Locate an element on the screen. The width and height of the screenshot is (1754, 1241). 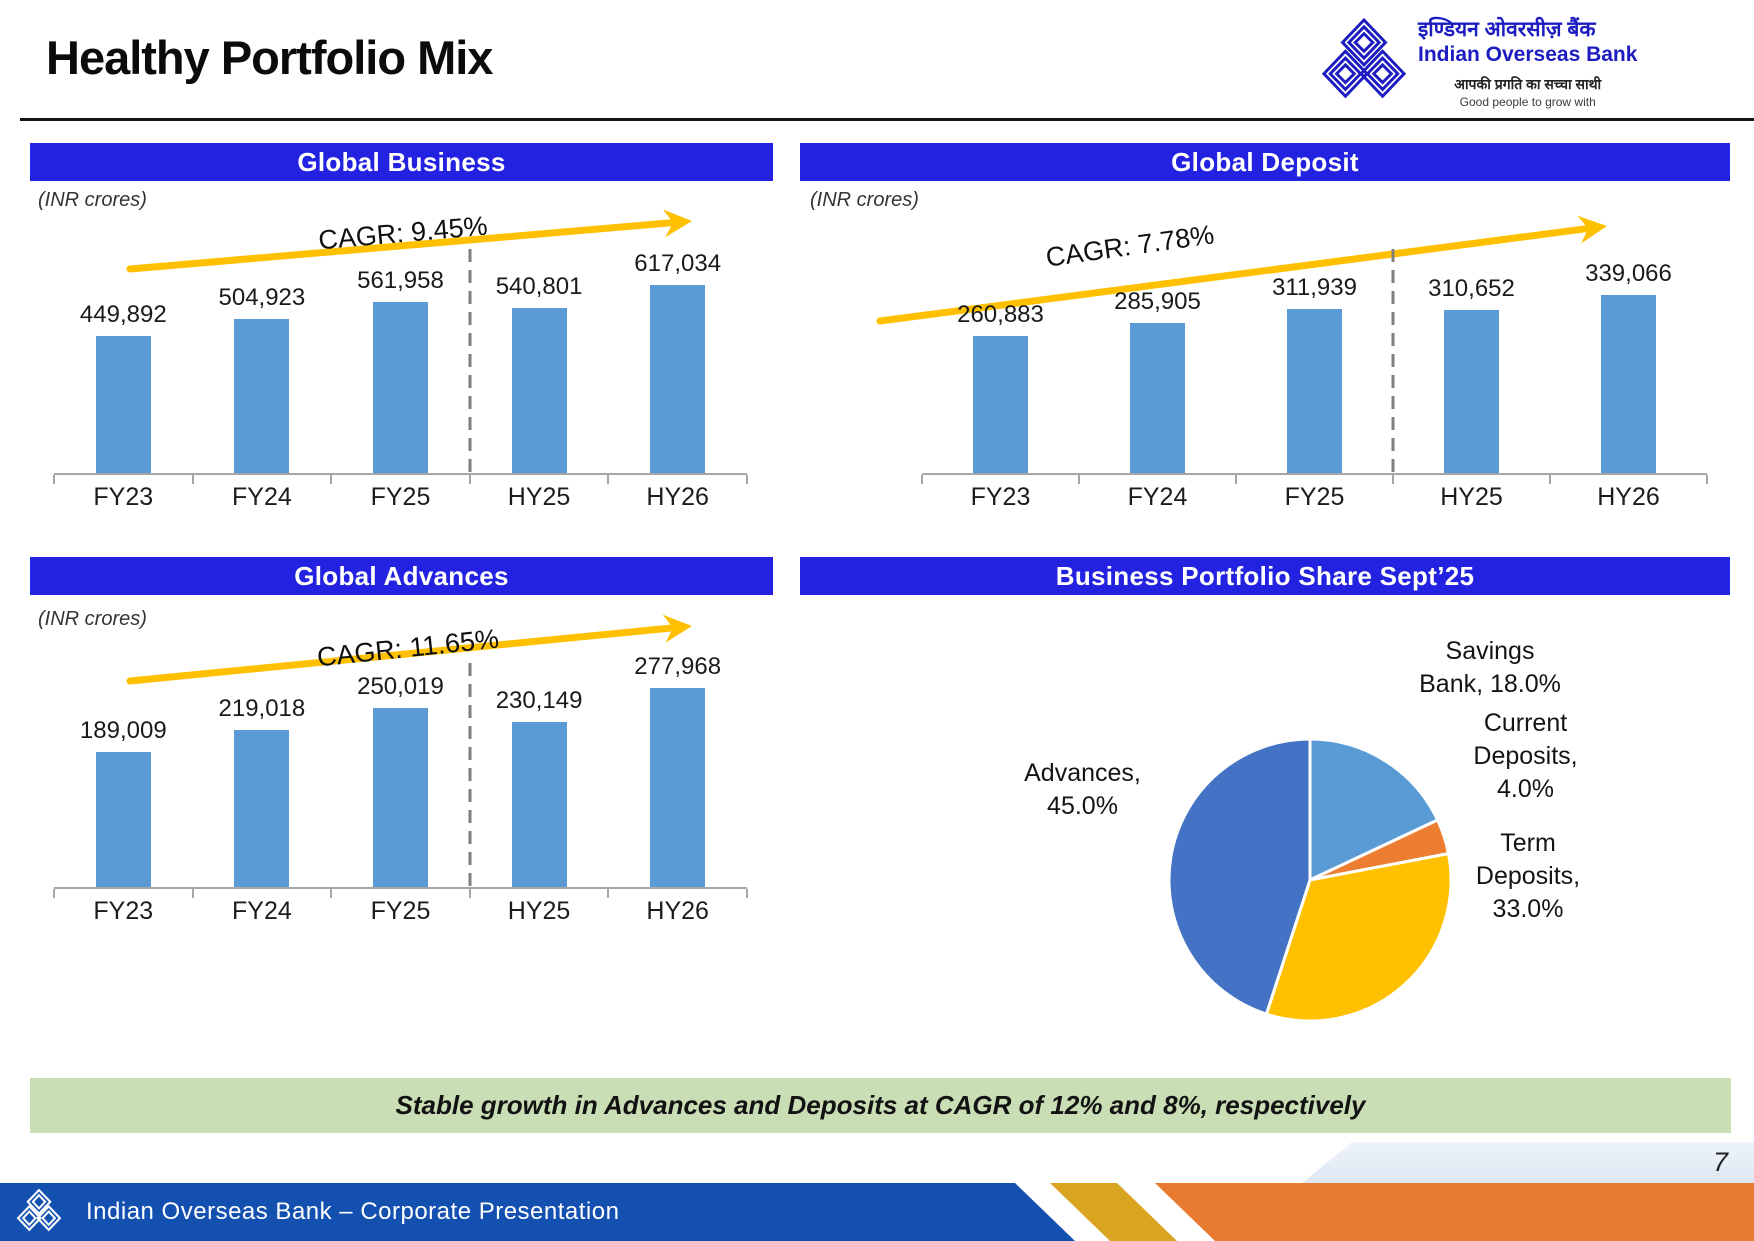
period-divider is located at coordinates (470, 775).